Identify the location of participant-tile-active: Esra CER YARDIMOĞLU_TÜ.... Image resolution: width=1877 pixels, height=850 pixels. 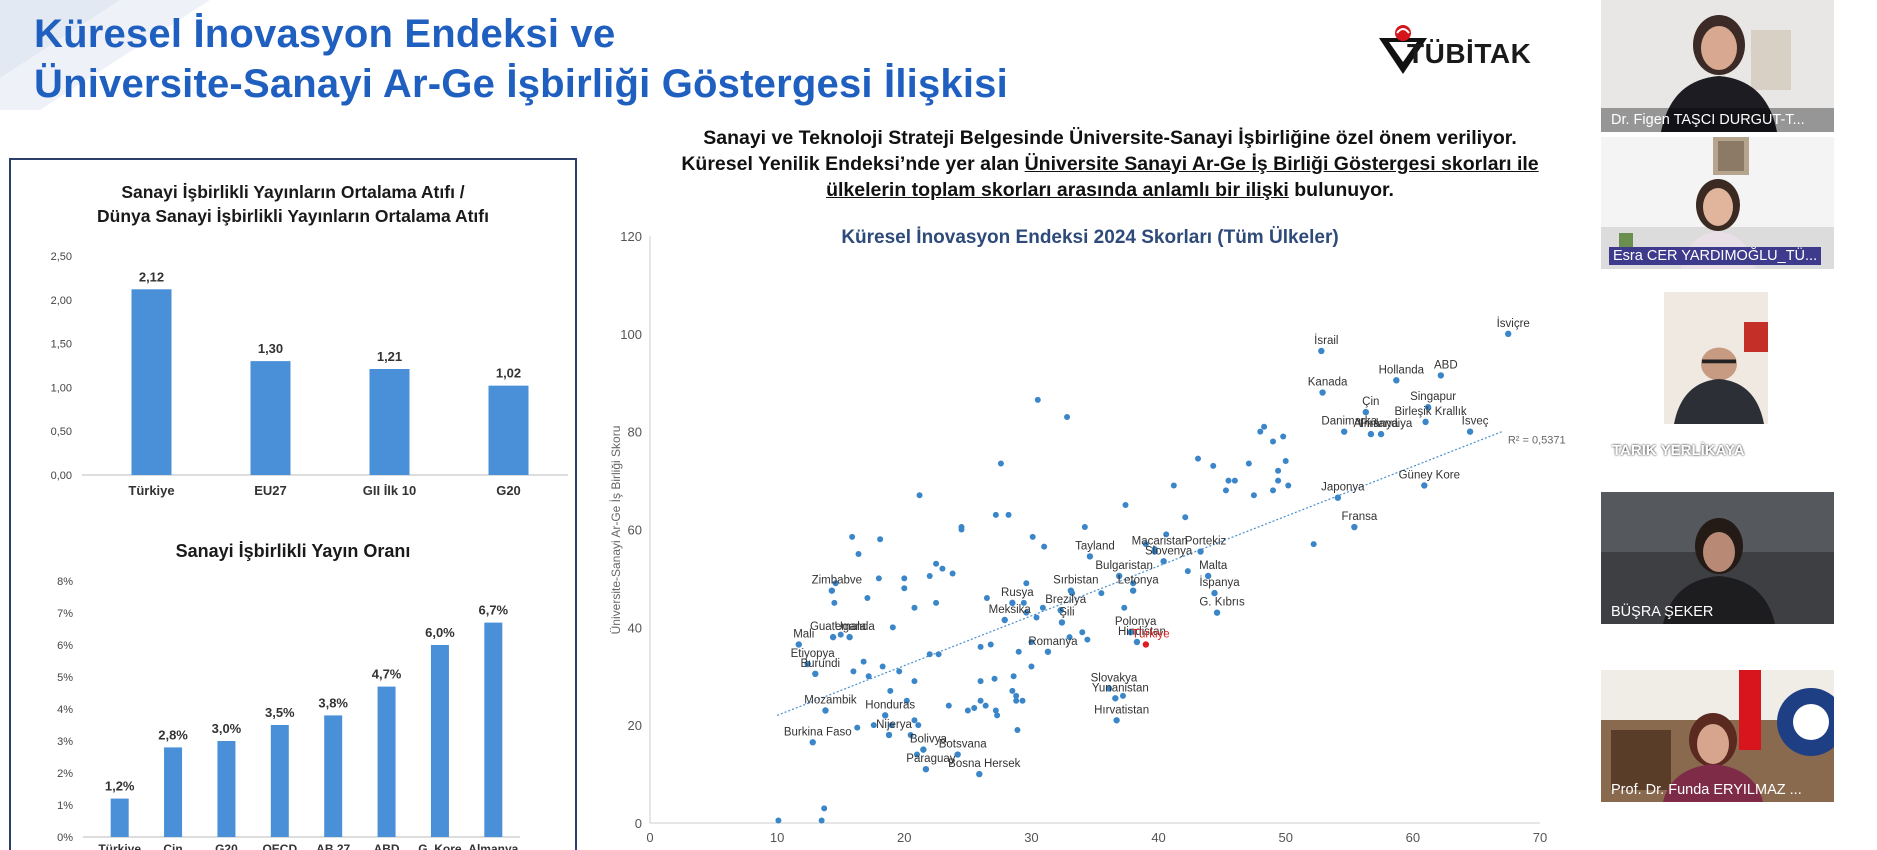
(1717, 203).